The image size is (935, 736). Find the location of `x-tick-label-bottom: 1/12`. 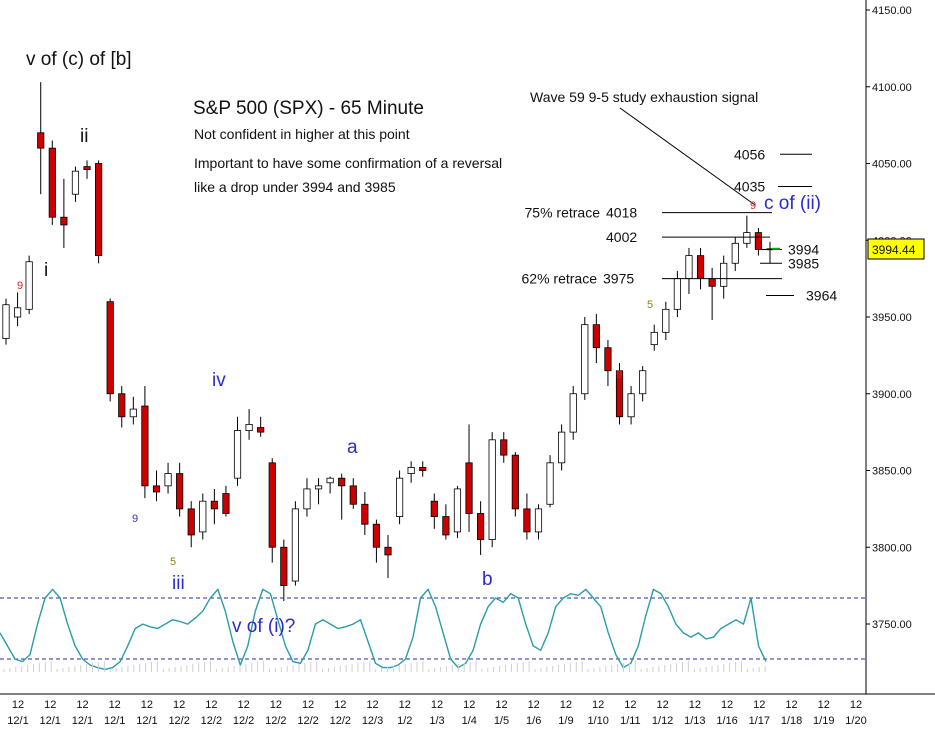

x-tick-label-bottom: 1/12 is located at coordinates (662, 721).